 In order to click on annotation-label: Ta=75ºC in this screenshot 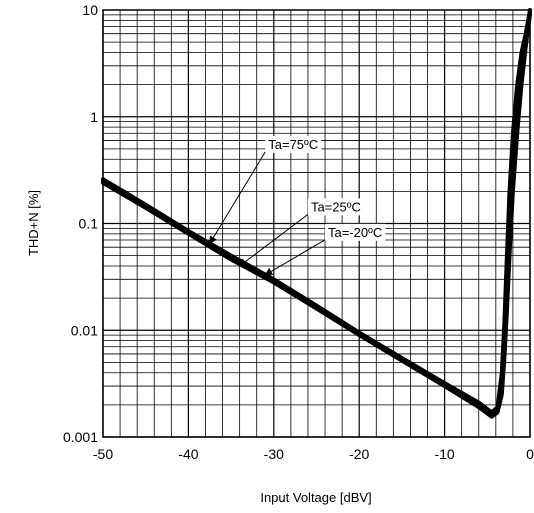, I will do `click(293, 144)`.